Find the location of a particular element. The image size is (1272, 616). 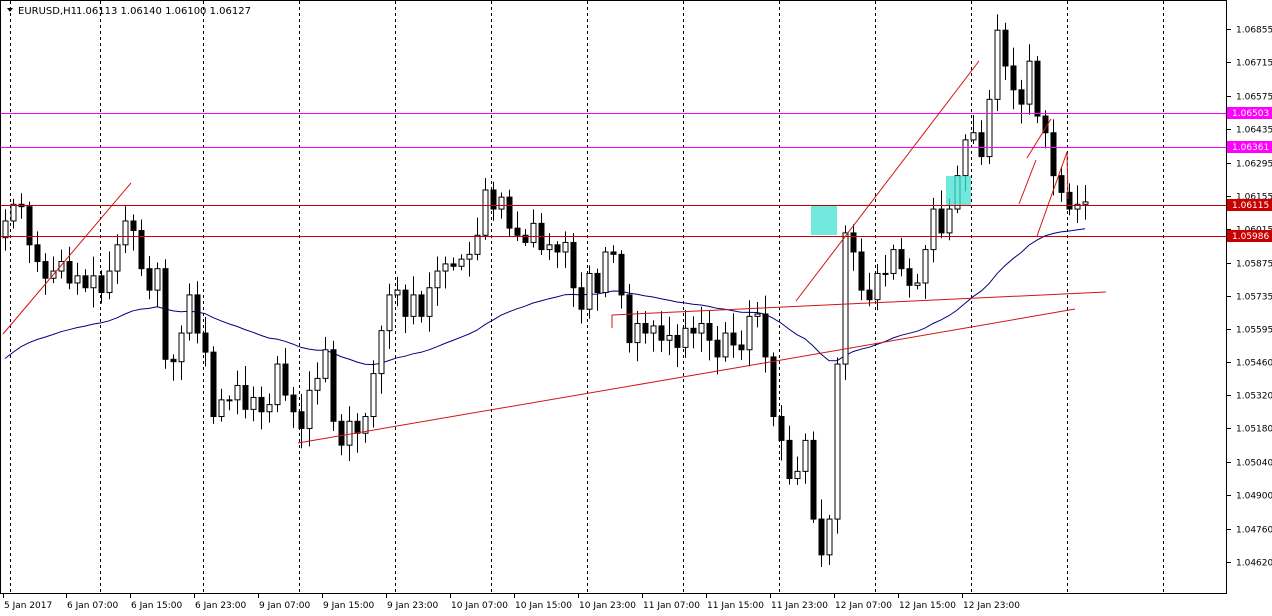

y-tick-label: 1.04900 is located at coordinates (1254, 497).